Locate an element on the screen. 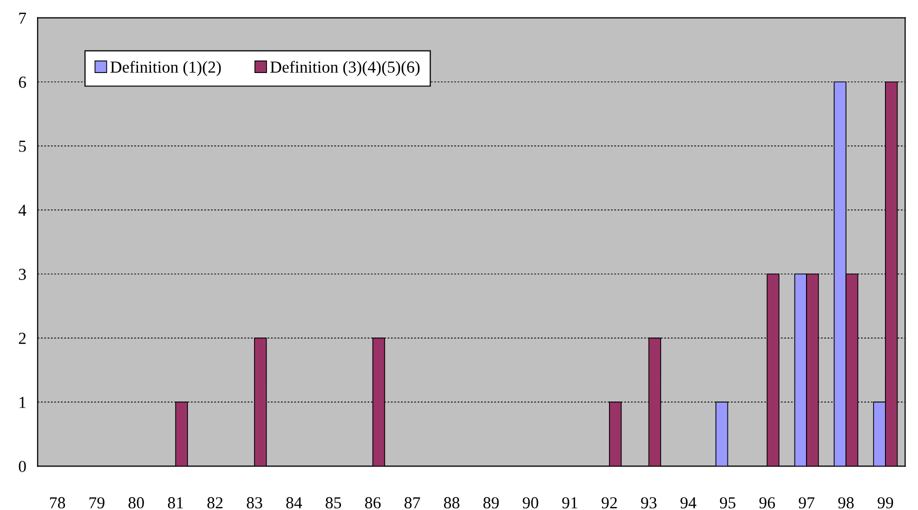 The width and height of the screenshot is (918, 510). y-tick-label: 2 is located at coordinates (22, 338).